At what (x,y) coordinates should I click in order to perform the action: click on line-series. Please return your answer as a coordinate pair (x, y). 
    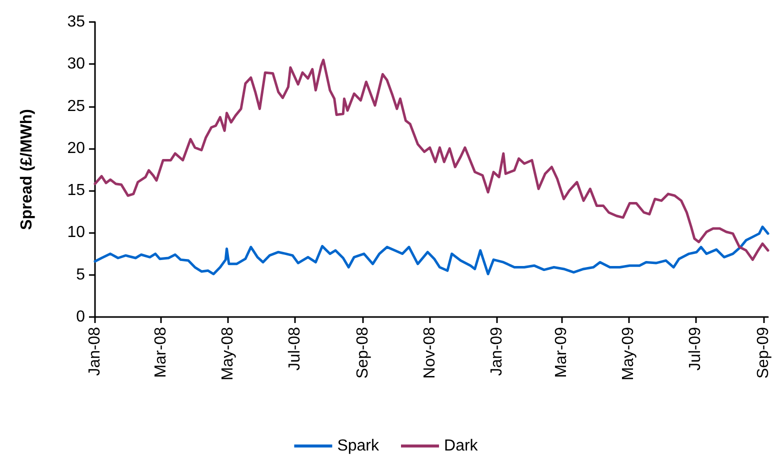
    Looking at the image, I should click on (432, 251).